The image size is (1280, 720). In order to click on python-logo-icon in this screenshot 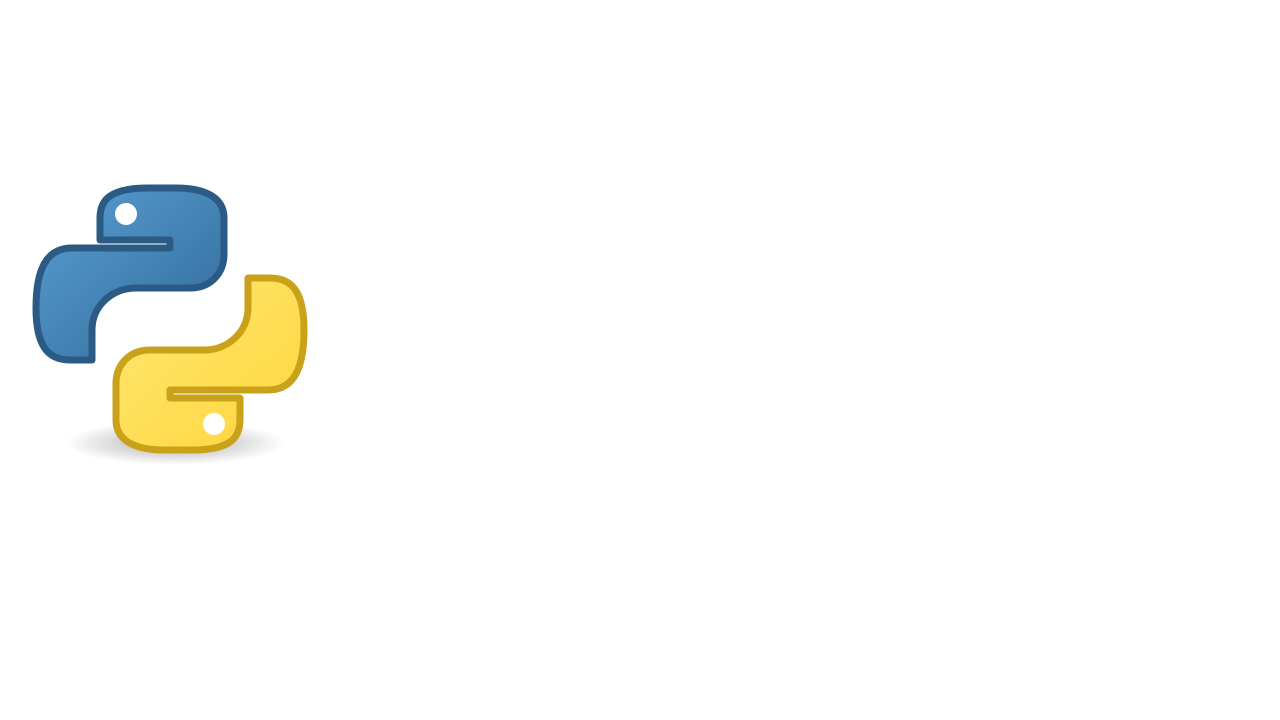, I will do `click(170, 324)`.